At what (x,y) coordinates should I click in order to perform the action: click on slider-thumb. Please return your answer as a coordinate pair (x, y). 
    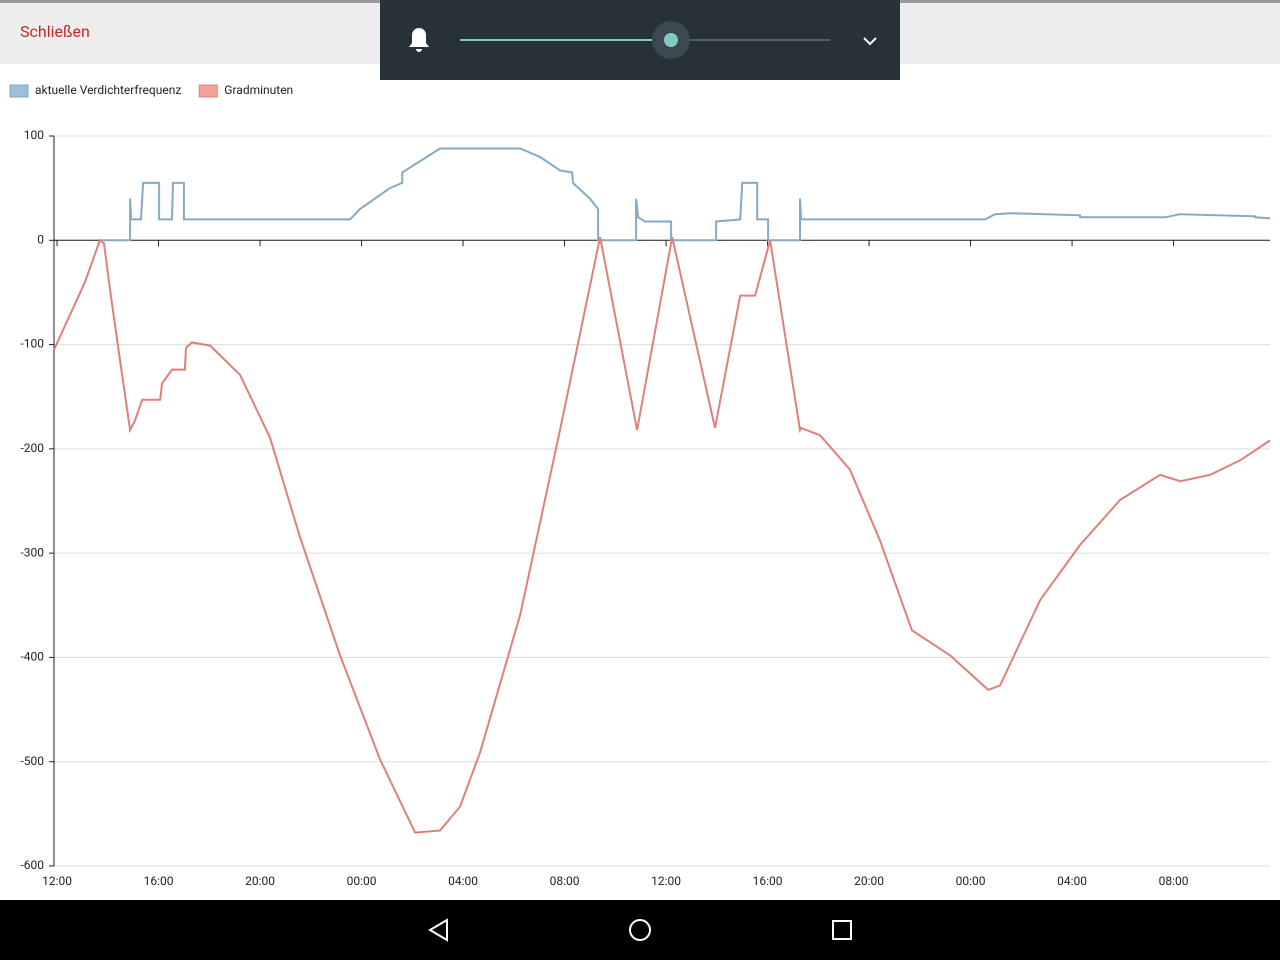
    Looking at the image, I should click on (671, 40).